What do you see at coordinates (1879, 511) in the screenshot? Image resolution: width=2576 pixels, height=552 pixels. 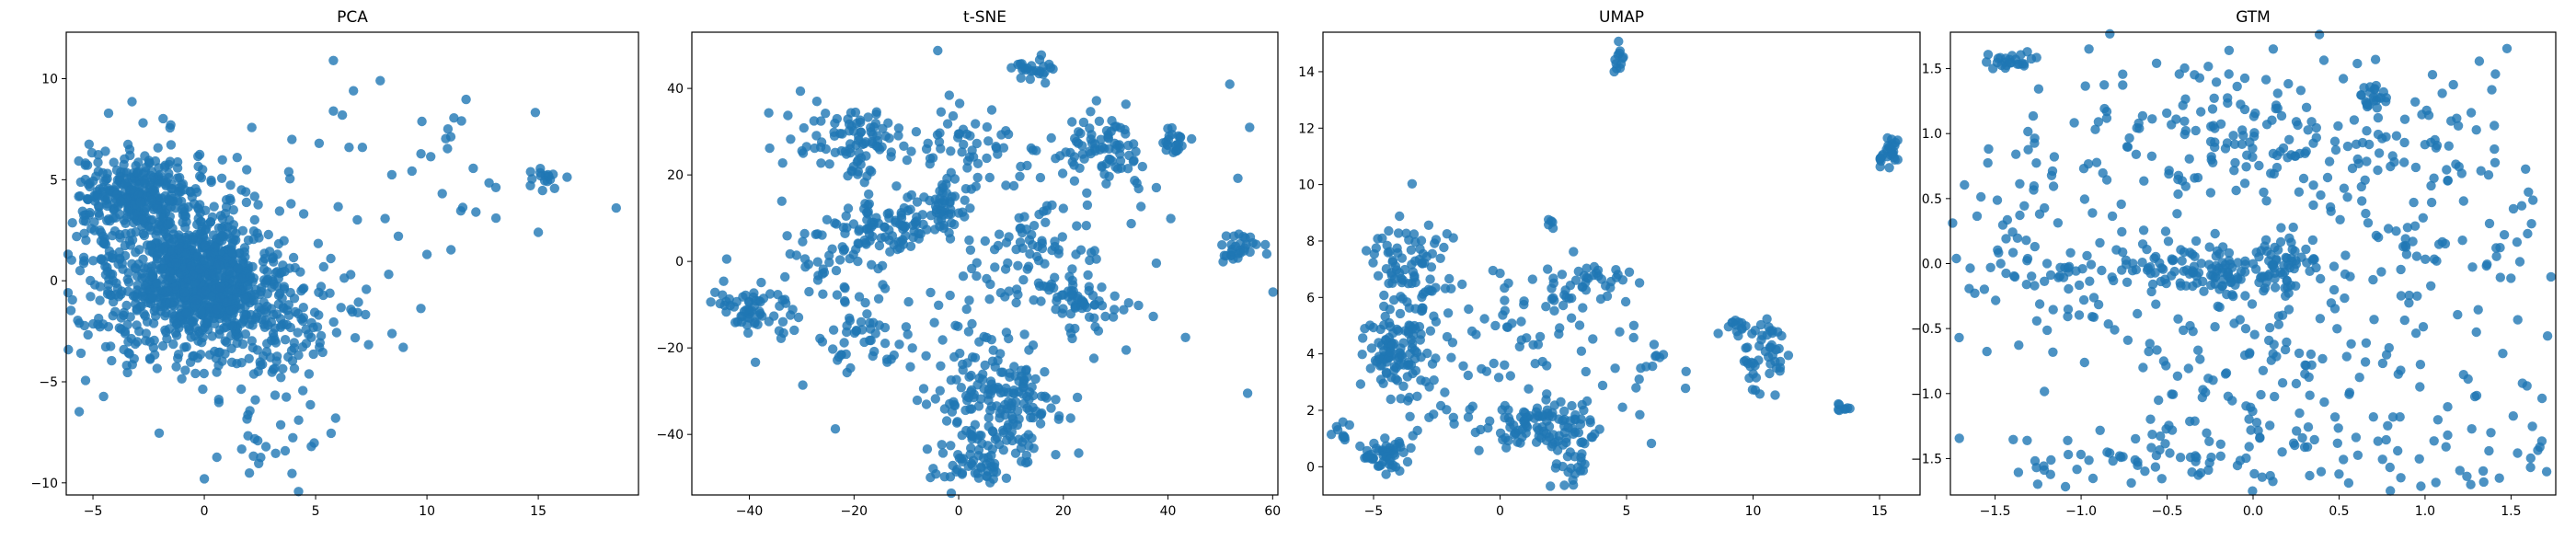 I see `x-tick-label: 15` at bounding box center [1879, 511].